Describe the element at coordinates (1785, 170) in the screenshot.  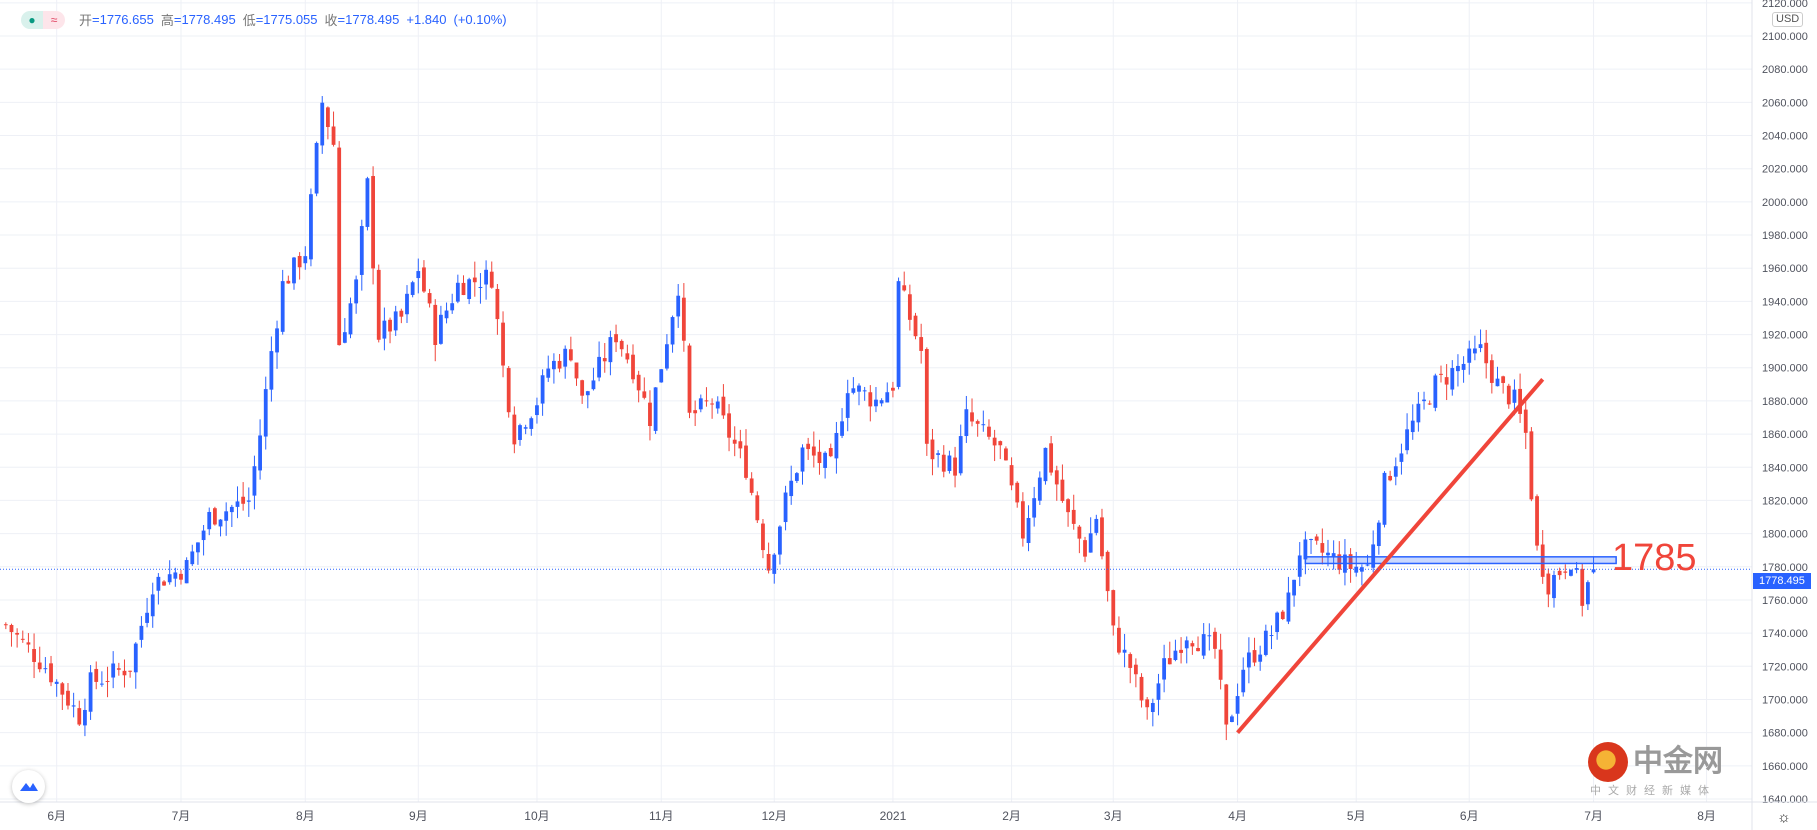
I see `y-tick-label: 2020.000` at that location.